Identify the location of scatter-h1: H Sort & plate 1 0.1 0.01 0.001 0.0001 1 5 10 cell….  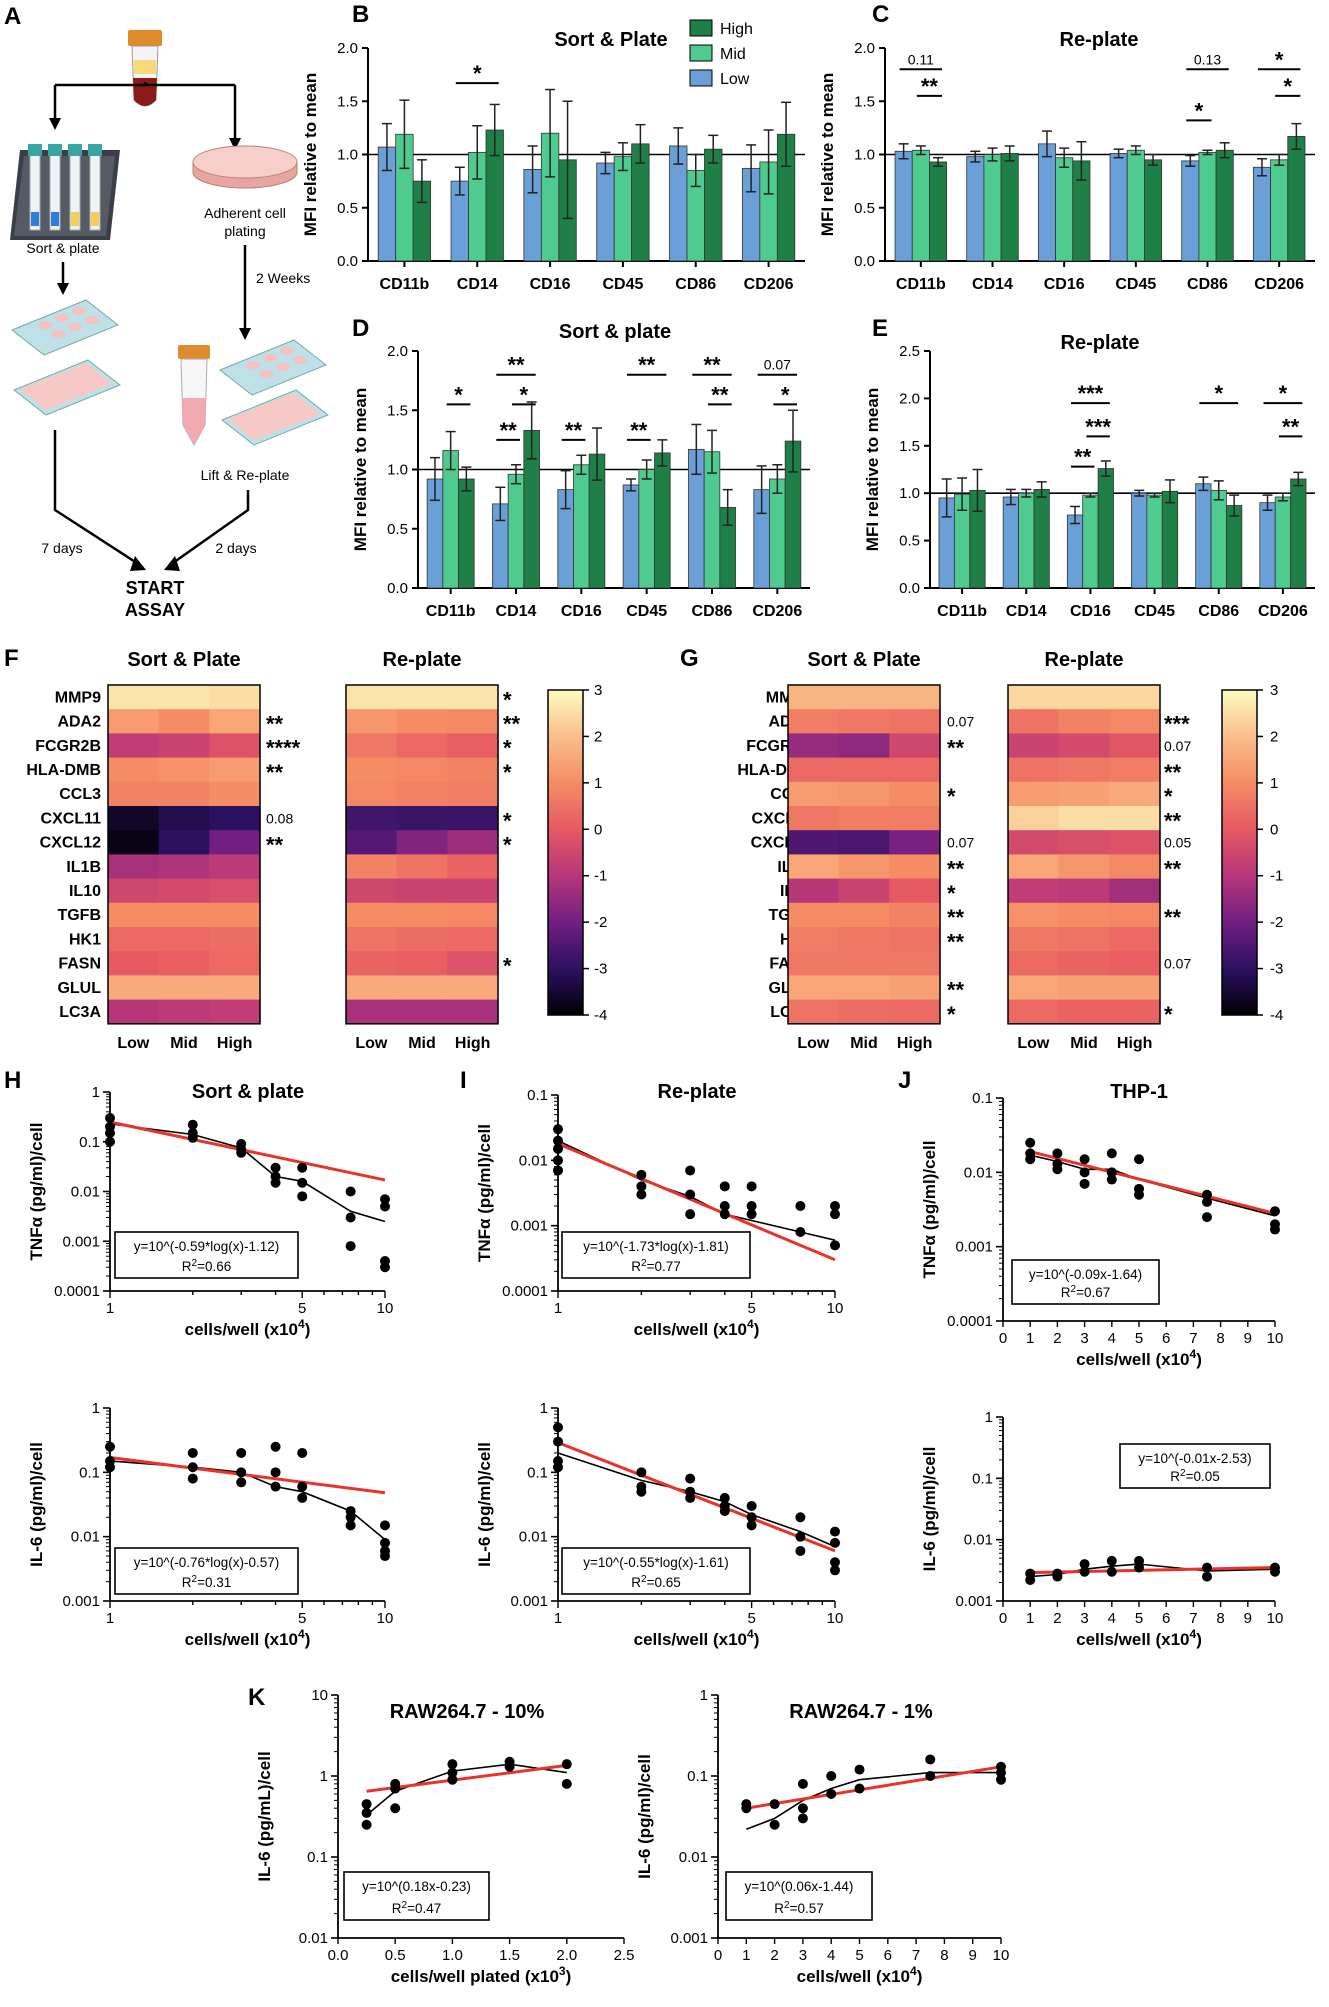
(198, 1203).